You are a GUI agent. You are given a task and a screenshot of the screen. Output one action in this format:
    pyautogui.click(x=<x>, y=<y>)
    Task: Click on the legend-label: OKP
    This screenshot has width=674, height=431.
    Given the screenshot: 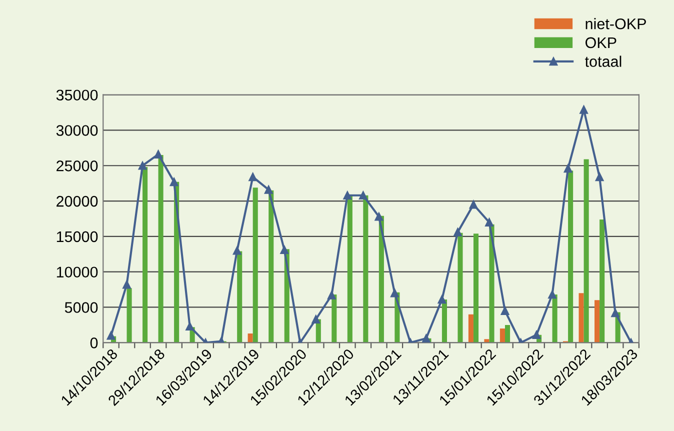 What is the action you would take?
    pyautogui.click(x=601, y=42)
    